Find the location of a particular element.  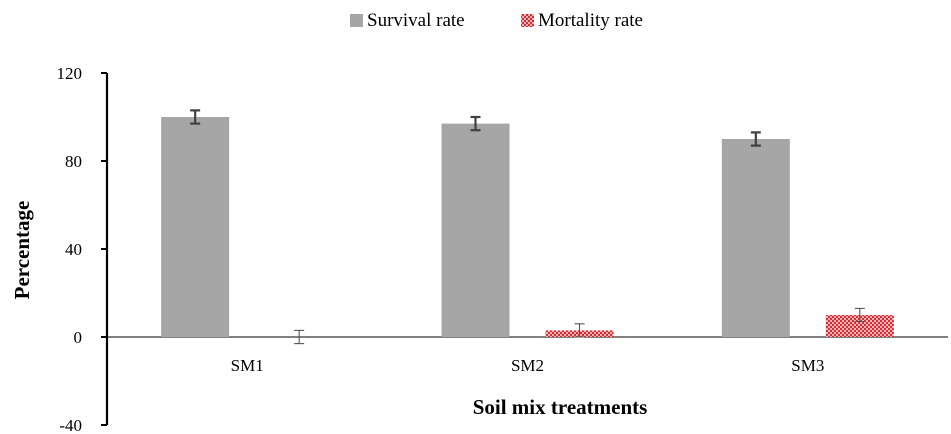

legend-swatch-mortality-rate is located at coordinates (527, 20).